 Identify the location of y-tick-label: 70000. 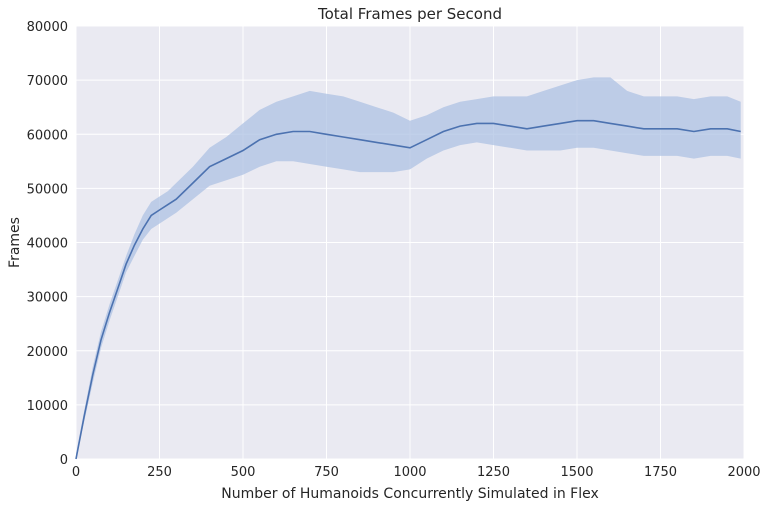
(47, 81).